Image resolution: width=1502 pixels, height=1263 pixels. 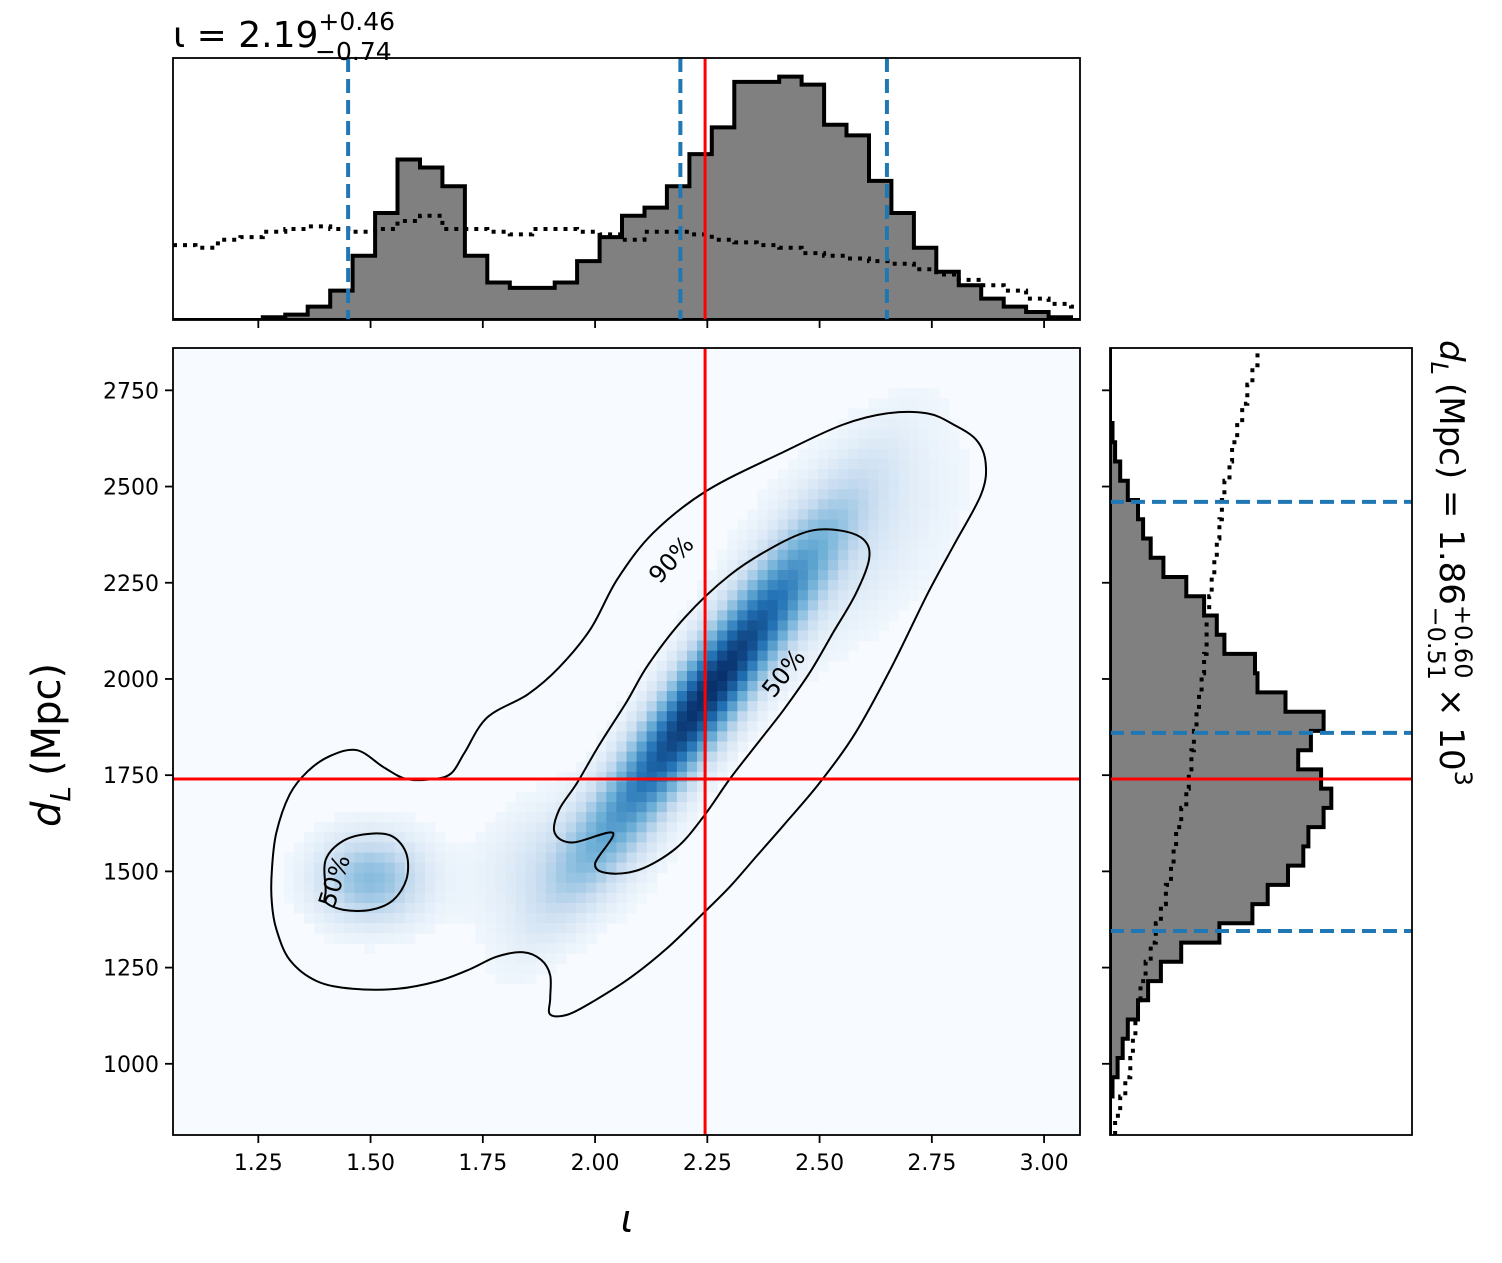 I want to click on y-tick-label: 1000, so click(x=131, y=1065).